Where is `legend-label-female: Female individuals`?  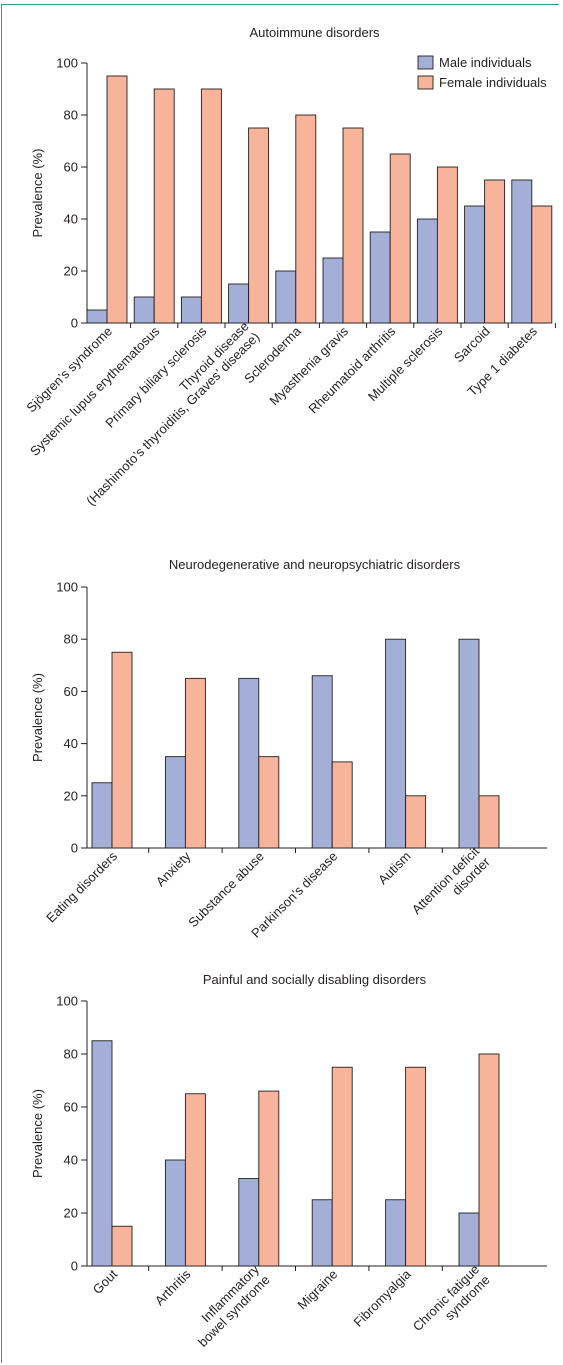
legend-label-female: Female individuals is located at coordinates (493, 82).